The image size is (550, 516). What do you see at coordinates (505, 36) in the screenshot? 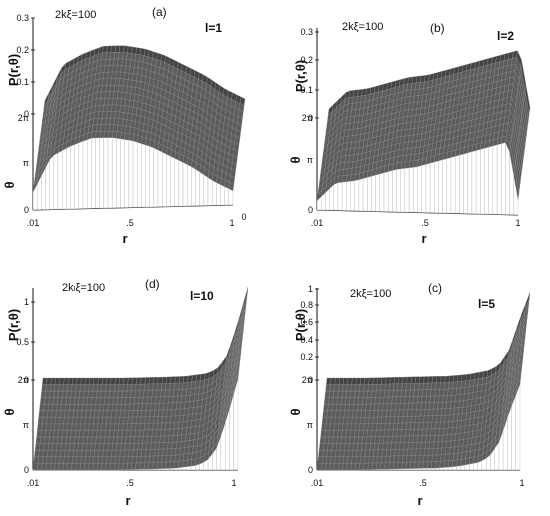
I see `l-value-label: l=2` at bounding box center [505, 36].